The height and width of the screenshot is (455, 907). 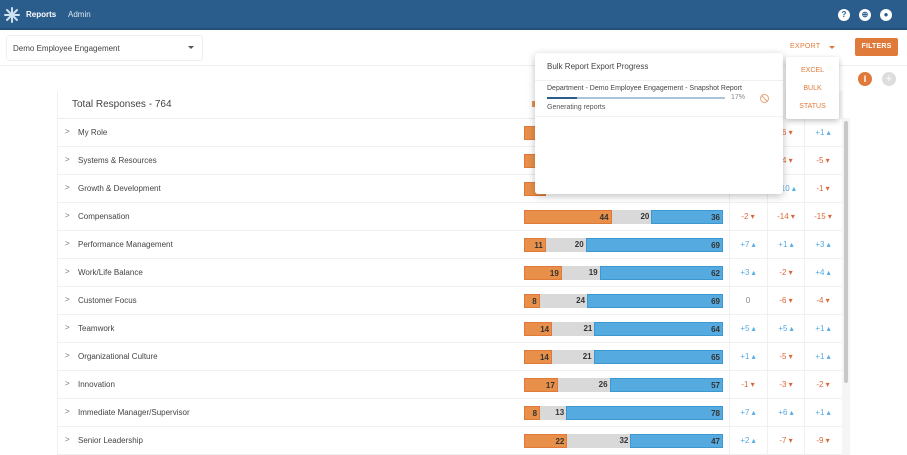 I want to click on scrollbar-thumb, so click(x=846, y=252).